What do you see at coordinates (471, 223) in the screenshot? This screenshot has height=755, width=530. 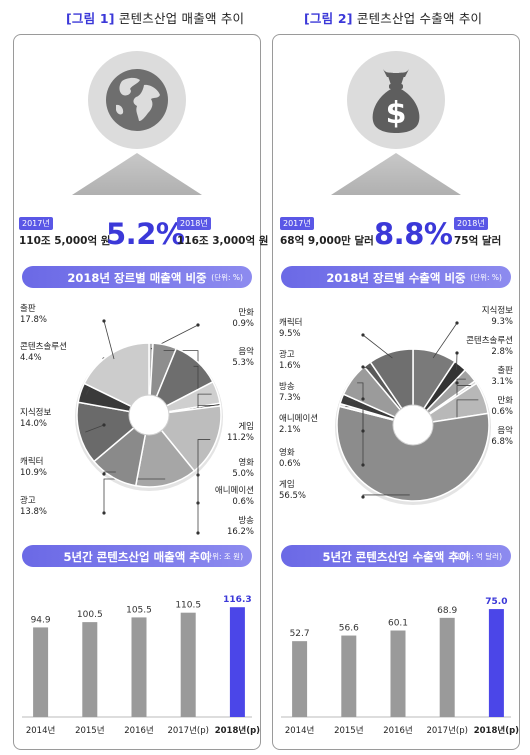 I see `right-curr-year-badge: 2018년` at bounding box center [471, 223].